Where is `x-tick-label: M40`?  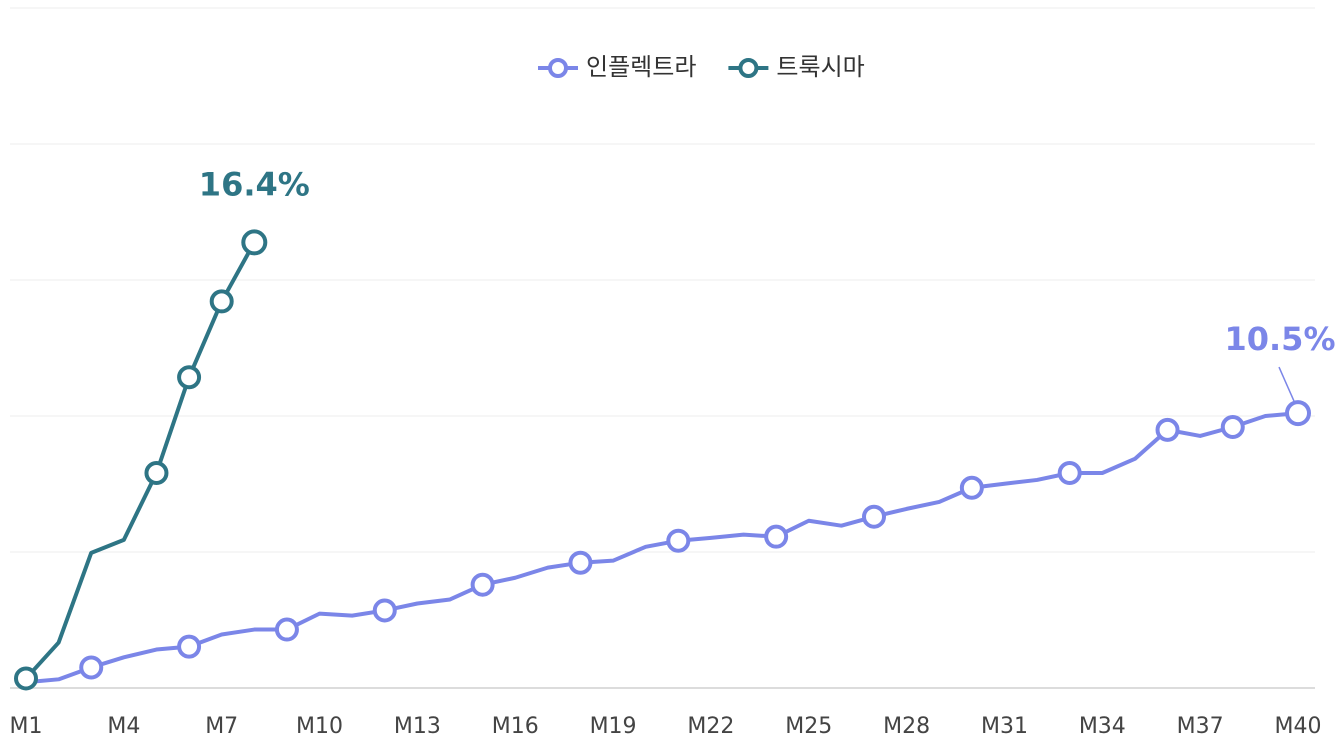
x-tick-label: M40 is located at coordinates (1298, 726).